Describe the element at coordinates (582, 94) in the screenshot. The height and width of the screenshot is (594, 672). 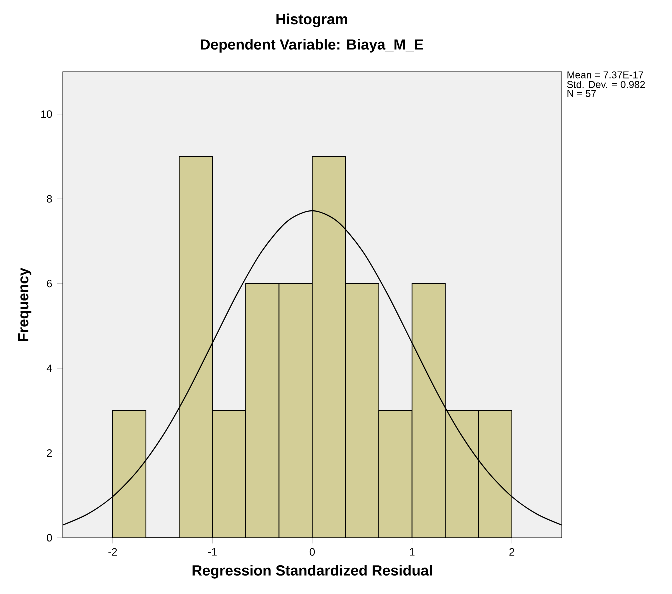
I see `text: N = 57` at that location.